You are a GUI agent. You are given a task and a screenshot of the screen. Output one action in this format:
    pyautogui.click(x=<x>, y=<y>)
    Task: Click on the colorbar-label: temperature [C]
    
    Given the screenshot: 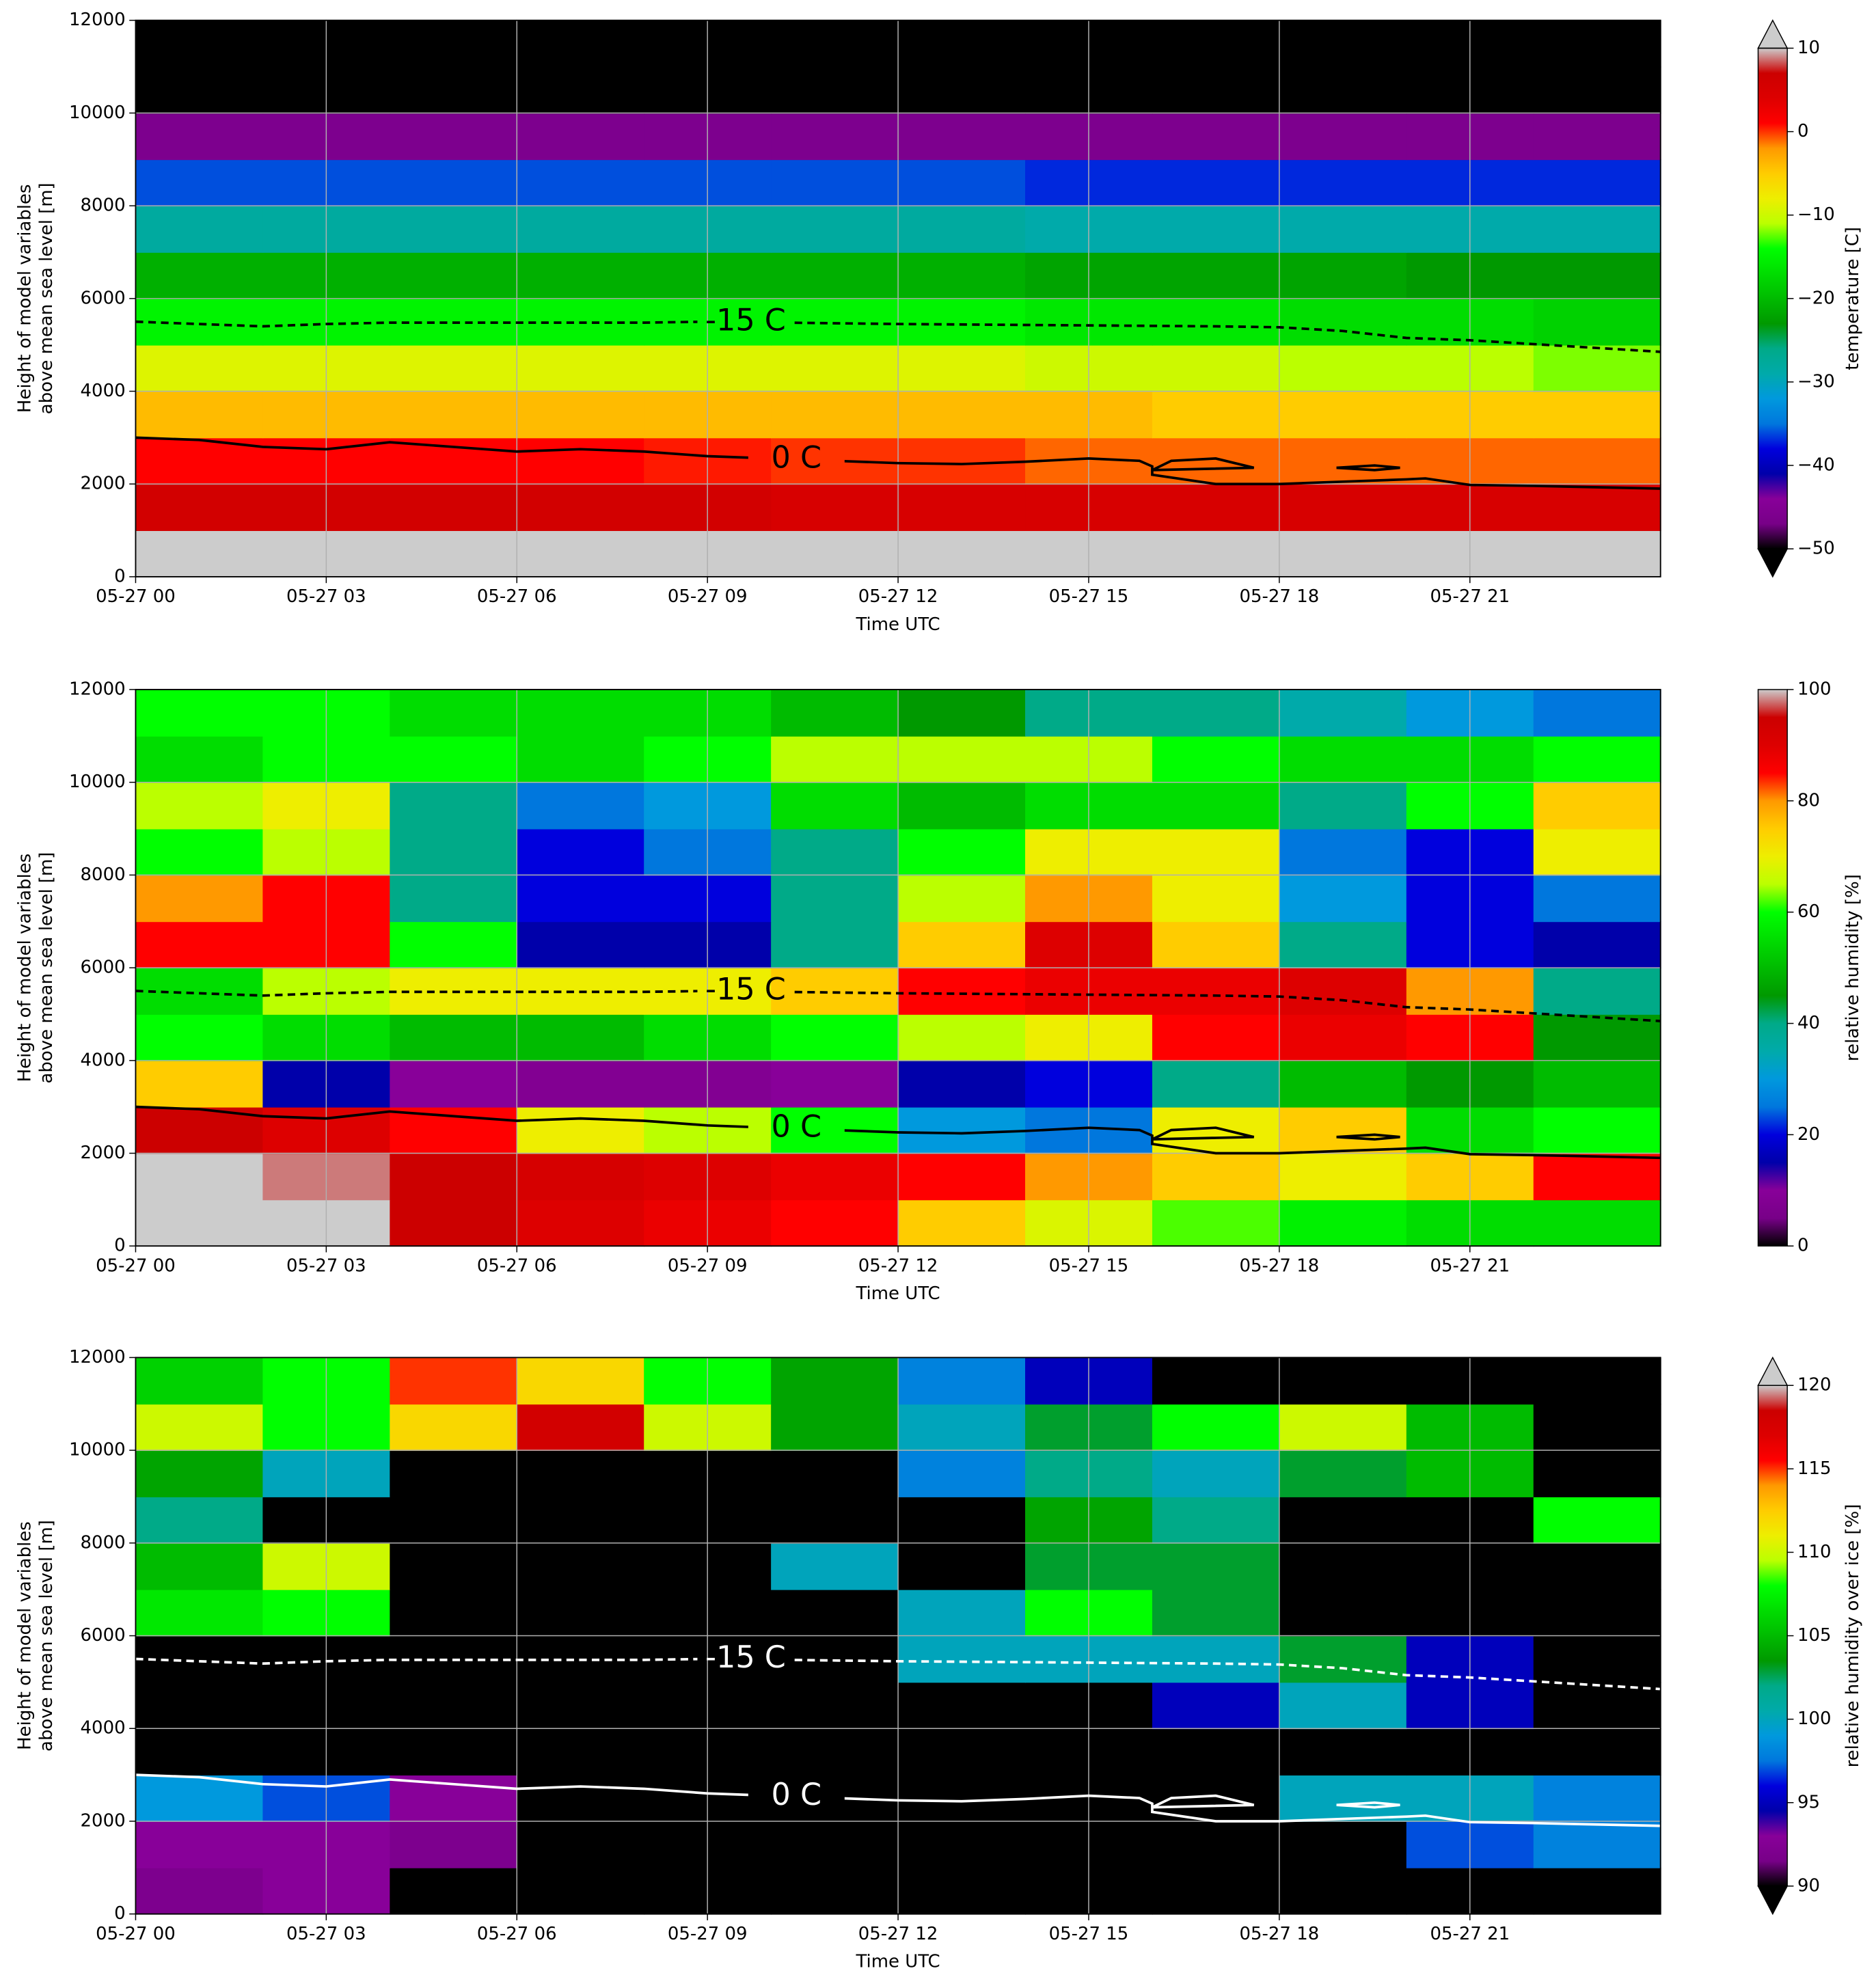 What is the action you would take?
    pyautogui.click(x=1853, y=298)
    